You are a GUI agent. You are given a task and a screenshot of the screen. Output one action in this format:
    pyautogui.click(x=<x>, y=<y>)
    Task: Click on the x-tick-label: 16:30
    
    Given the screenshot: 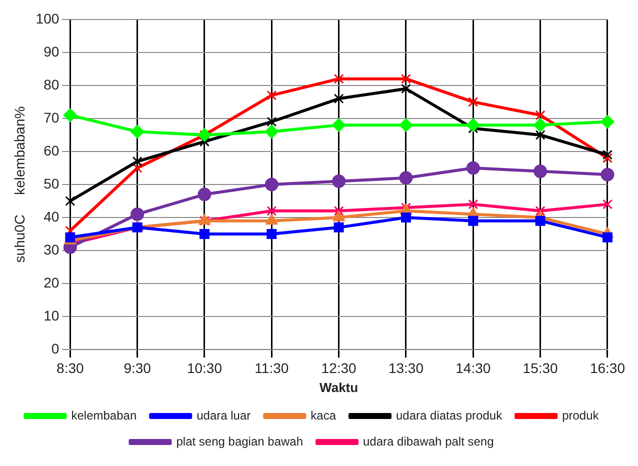 What is the action you would take?
    pyautogui.click(x=608, y=368)
    